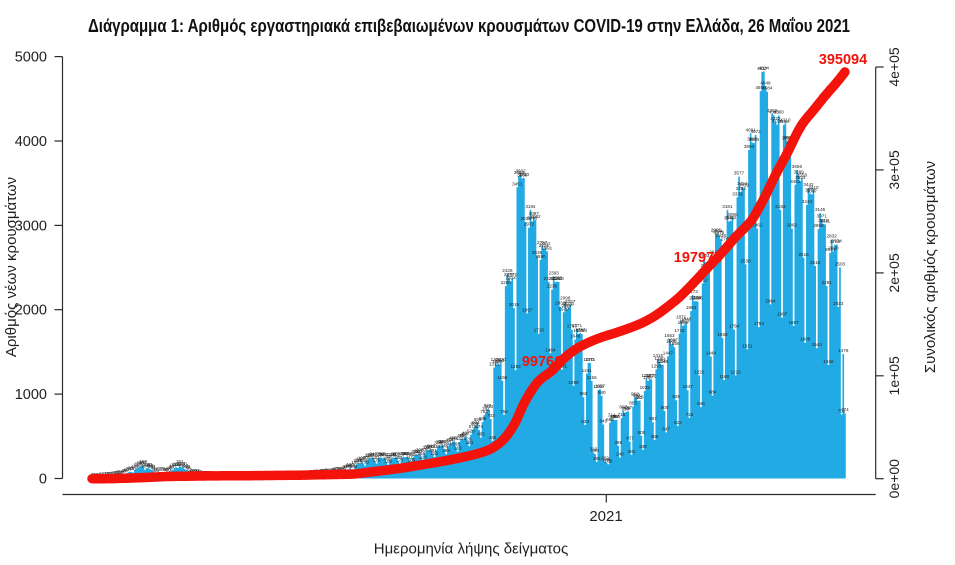 This screenshot has width=955, height=565. I want to click on svg-text: 1444, so click(711, 353).